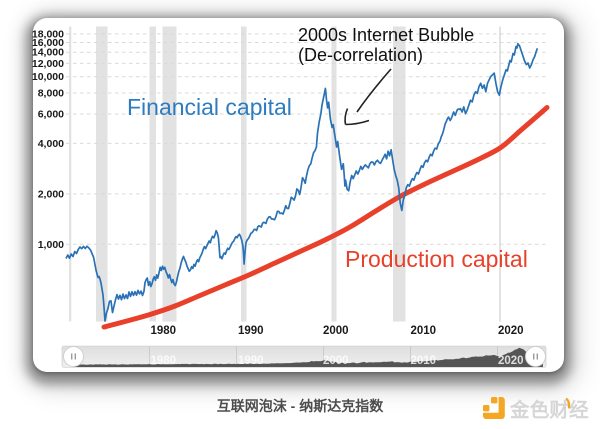  I want to click on svg-text: 1,000, so click(51, 245).